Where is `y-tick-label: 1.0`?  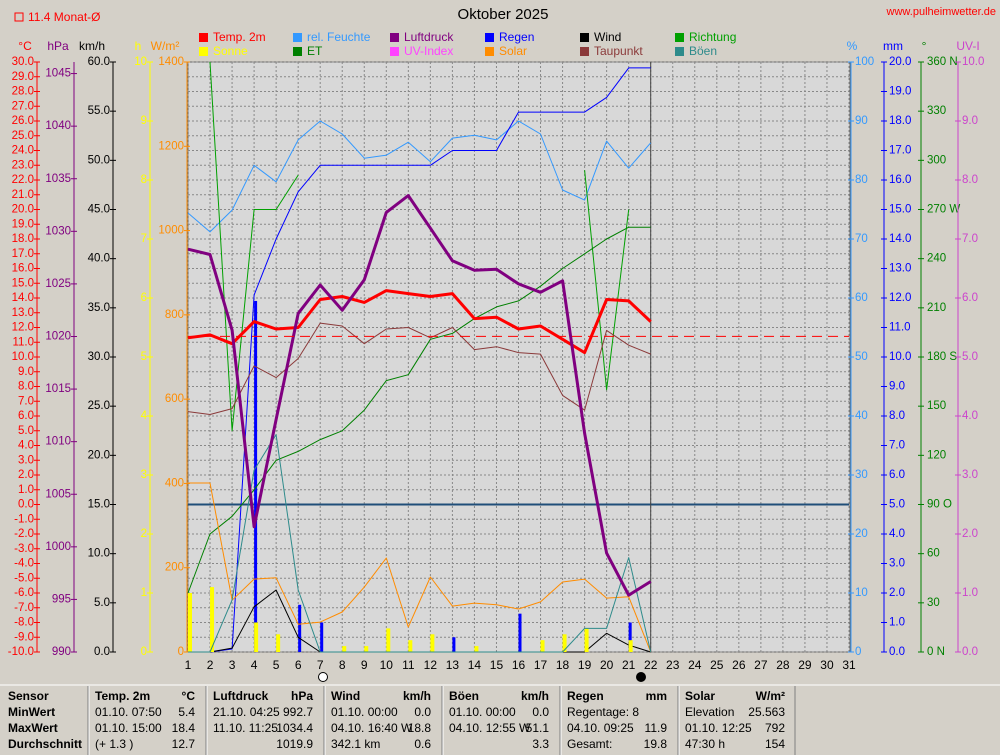
y-tick-label: 1.0 is located at coordinates (970, 593).